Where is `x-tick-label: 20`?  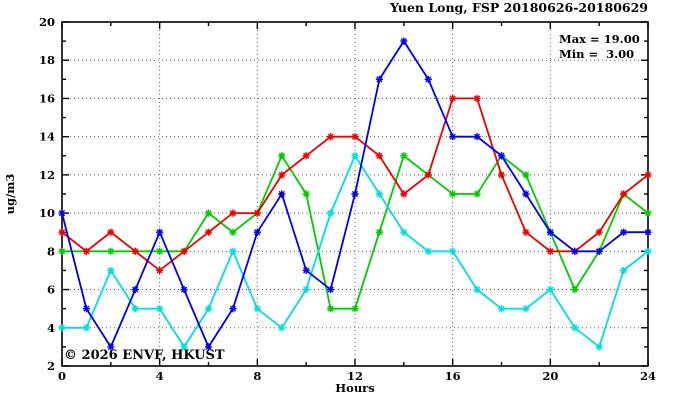 x-tick-label: 20 is located at coordinates (550, 376).